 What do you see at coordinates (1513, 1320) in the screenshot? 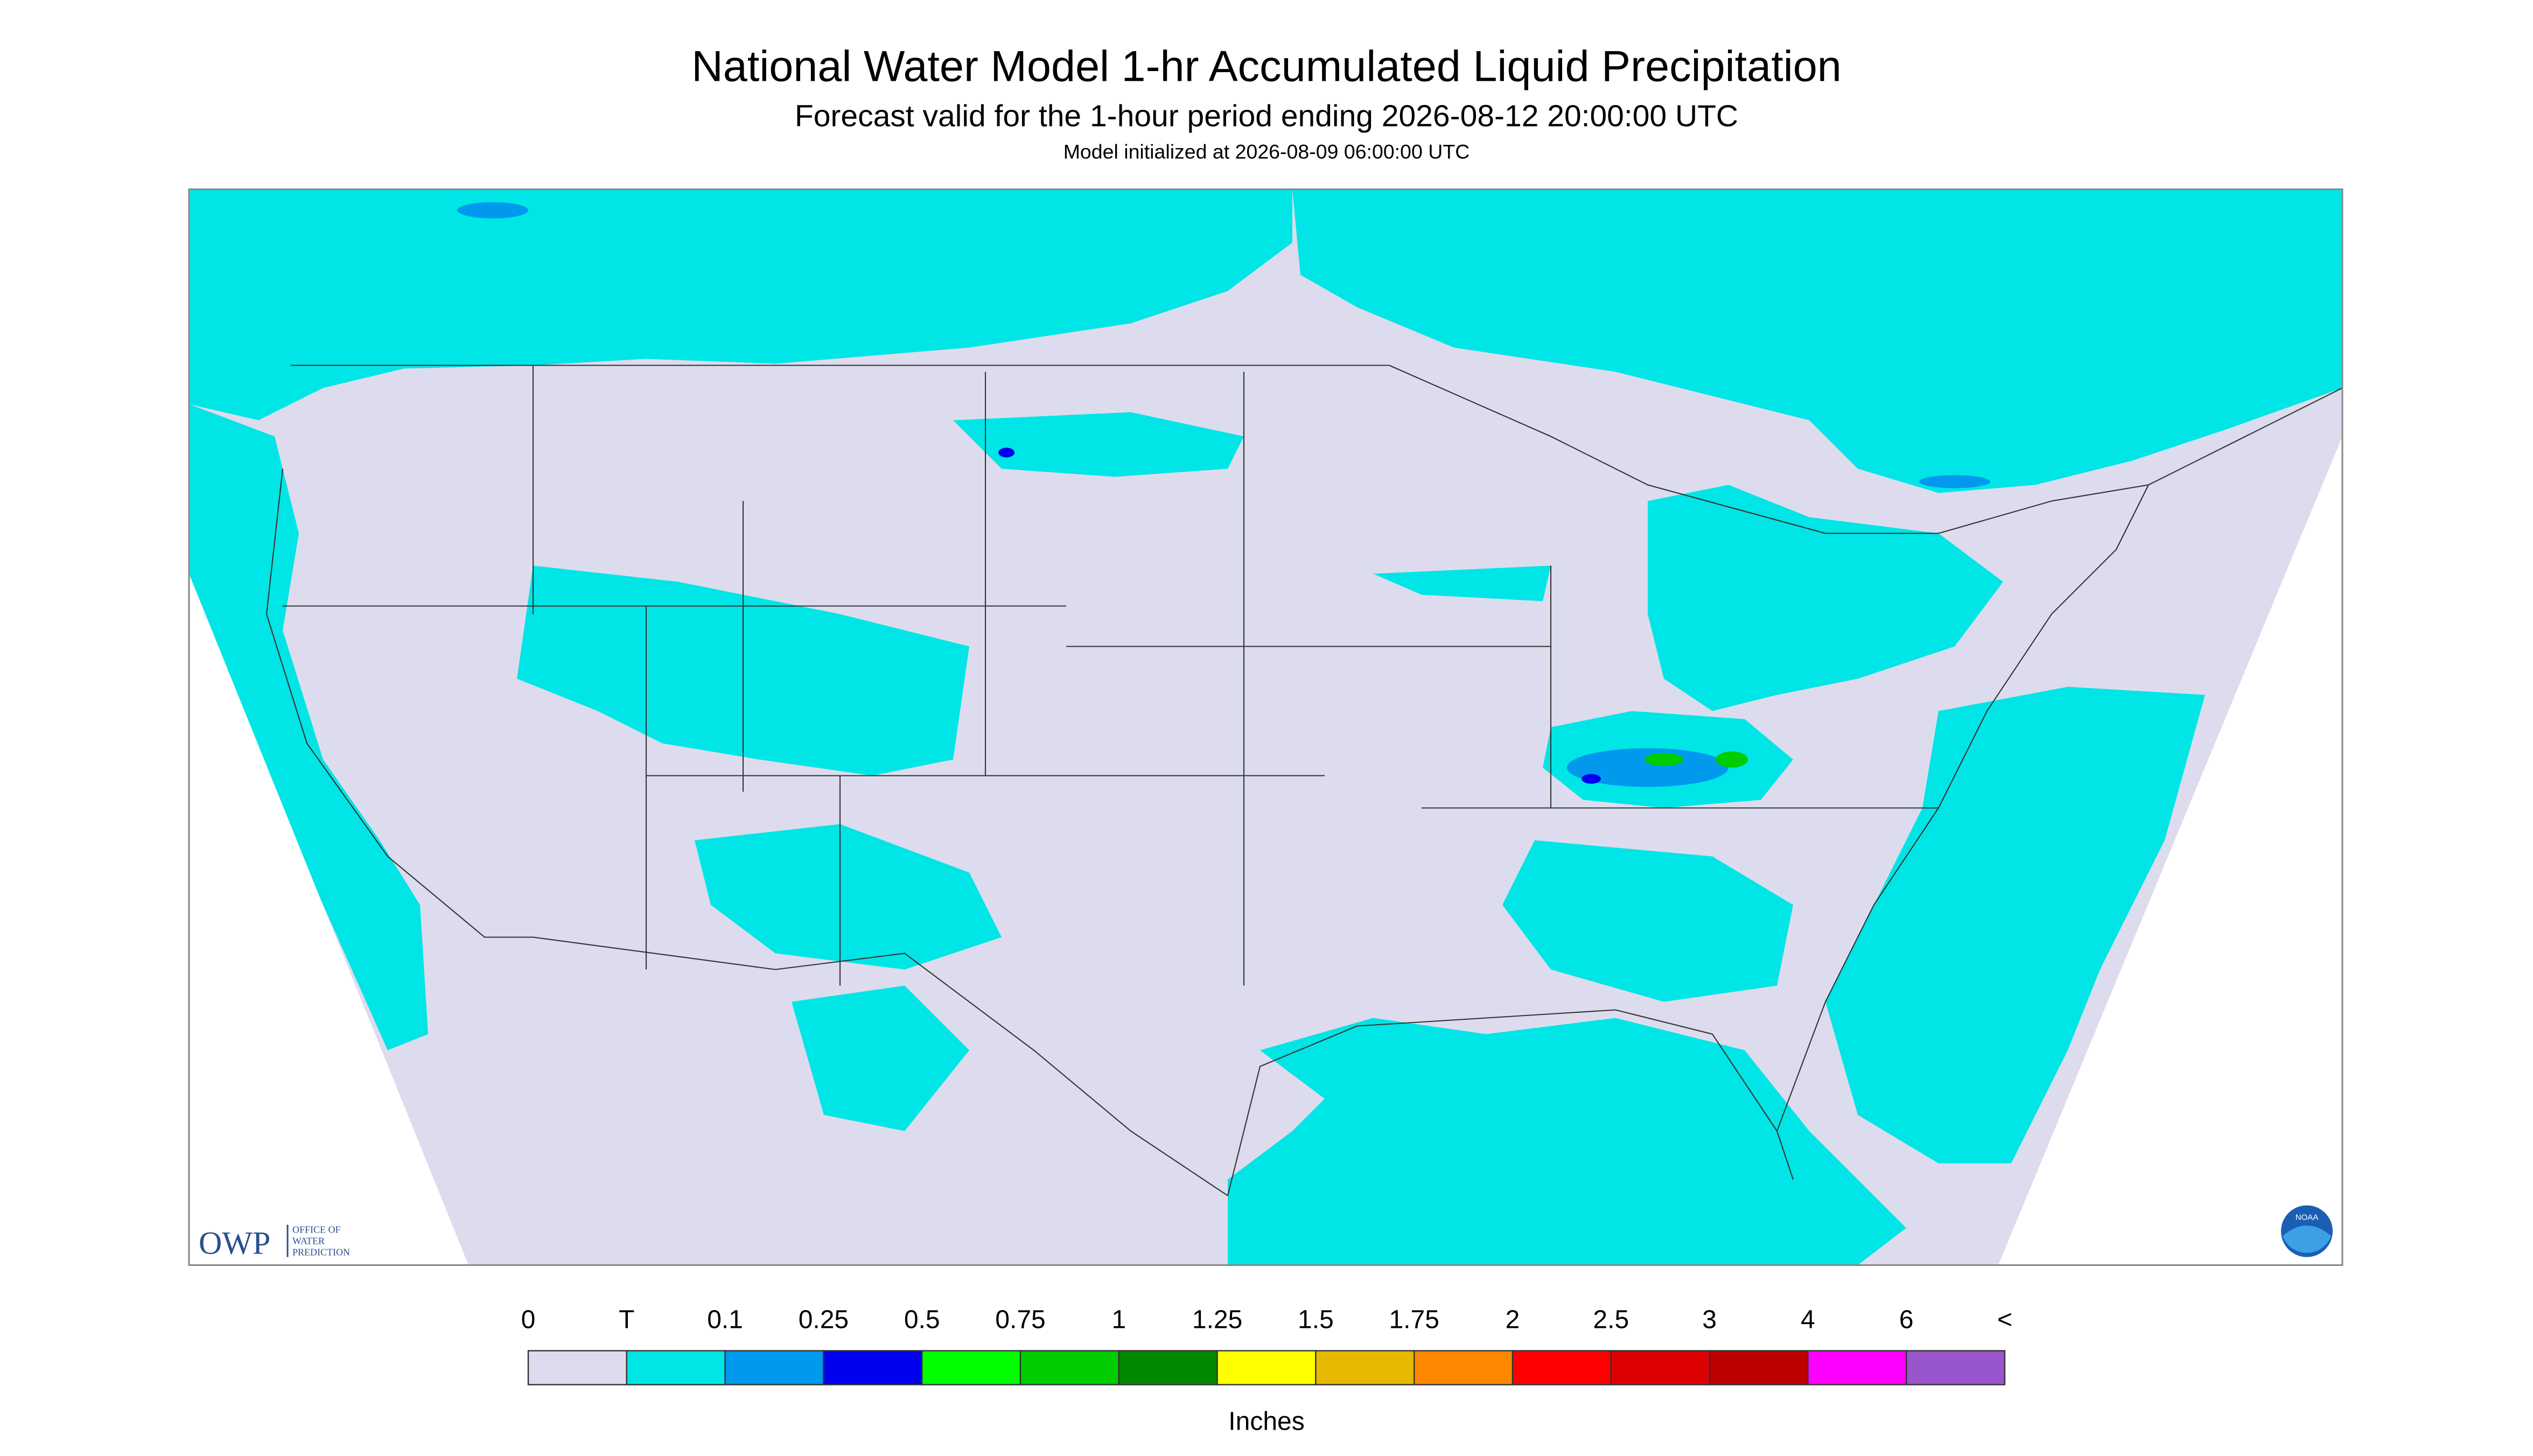
I see `legend-label: 2` at bounding box center [1513, 1320].